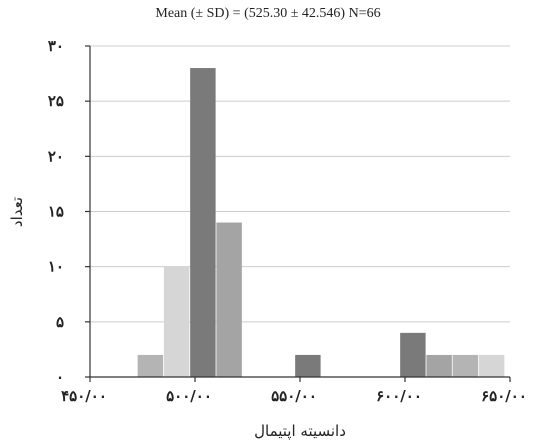  What do you see at coordinates (60, 377) in the screenshot?
I see `y-tick-label-0: ۰` at bounding box center [60, 377].